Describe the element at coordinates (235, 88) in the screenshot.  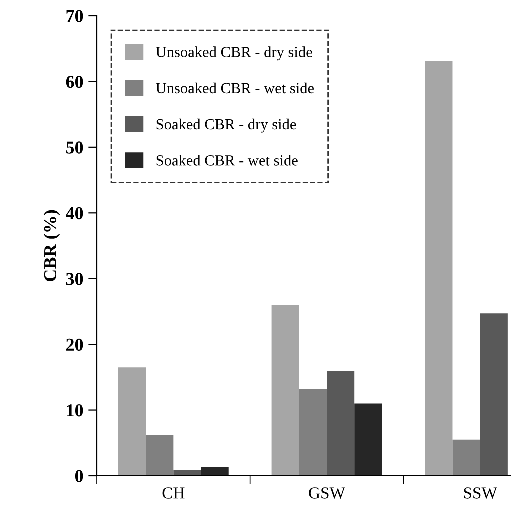
I see `legend-label: Unsoaked CBR - wet side` at that location.